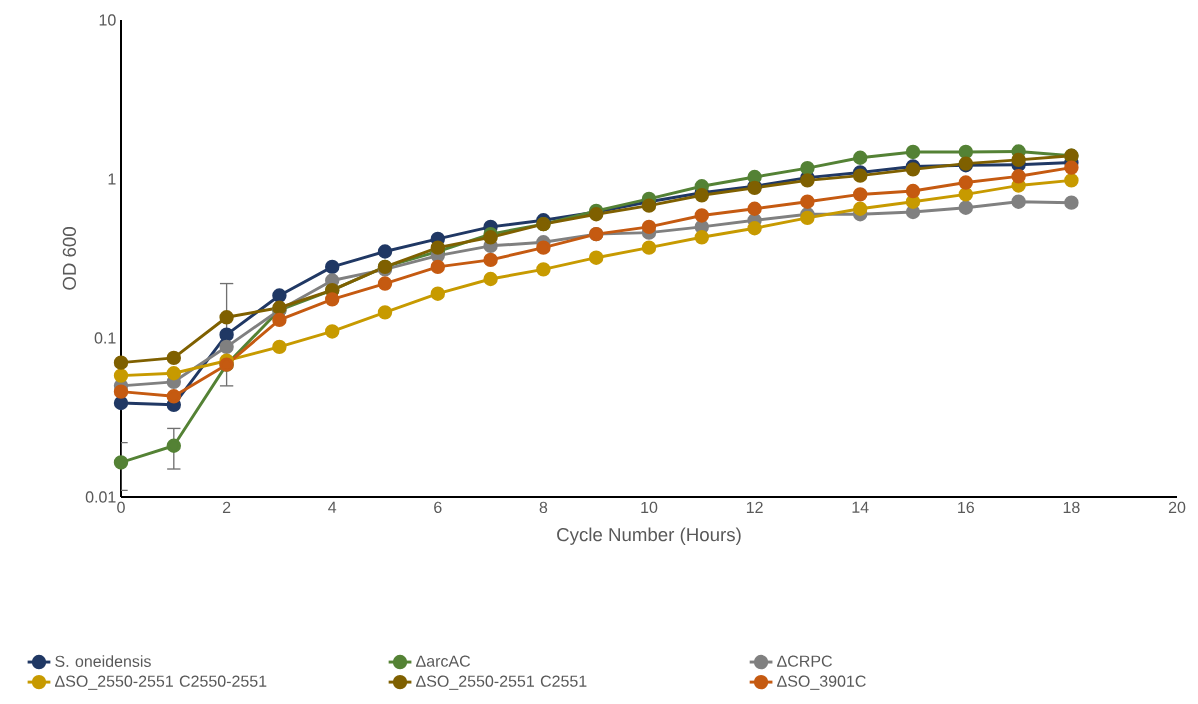 The width and height of the screenshot is (1198, 704). What do you see at coordinates (966, 507) in the screenshot?
I see `x-tick-label: 16` at bounding box center [966, 507].